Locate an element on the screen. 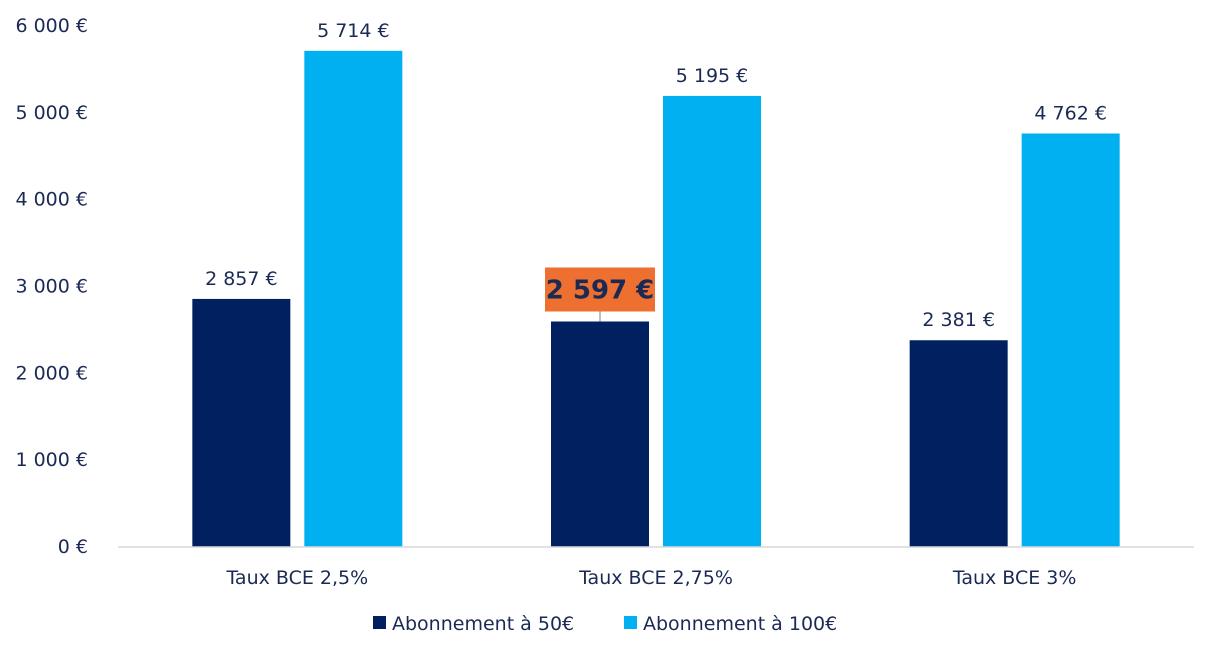 The height and width of the screenshot is (652, 1214). x-axis-tick-labels: Taux BCE 2,5% Taux BCE 2,75% Taux BCE 3% is located at coordinates (650, 578).